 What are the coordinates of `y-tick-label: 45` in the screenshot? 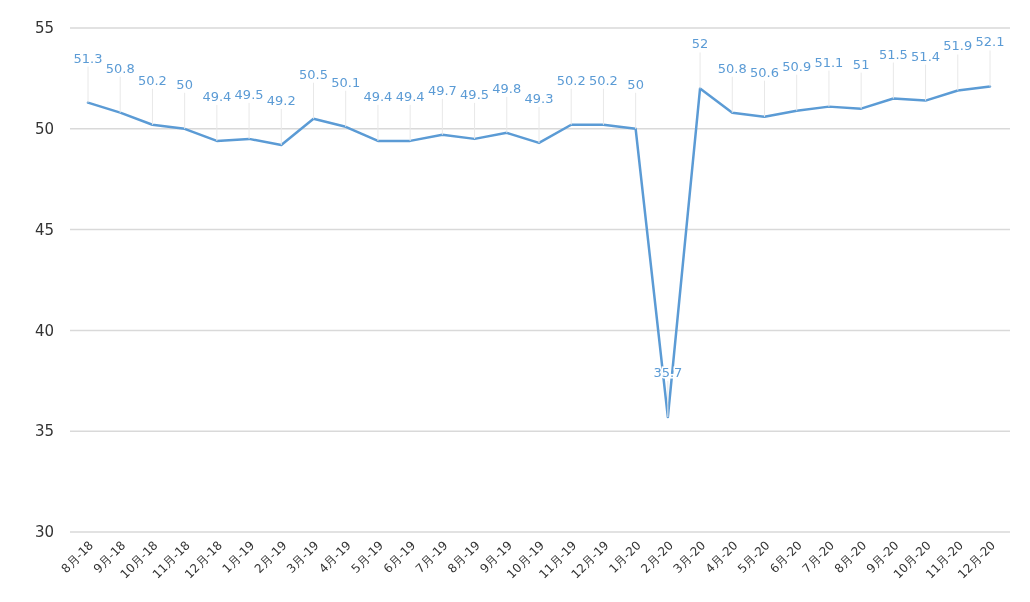 It's located at (44, 229).